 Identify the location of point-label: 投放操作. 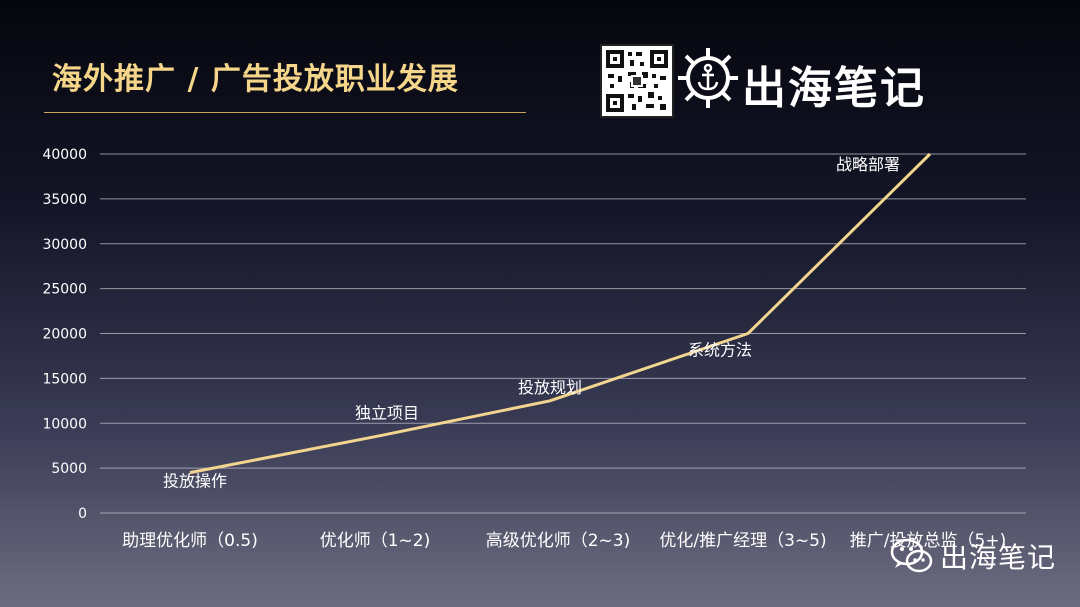
(195, 481).